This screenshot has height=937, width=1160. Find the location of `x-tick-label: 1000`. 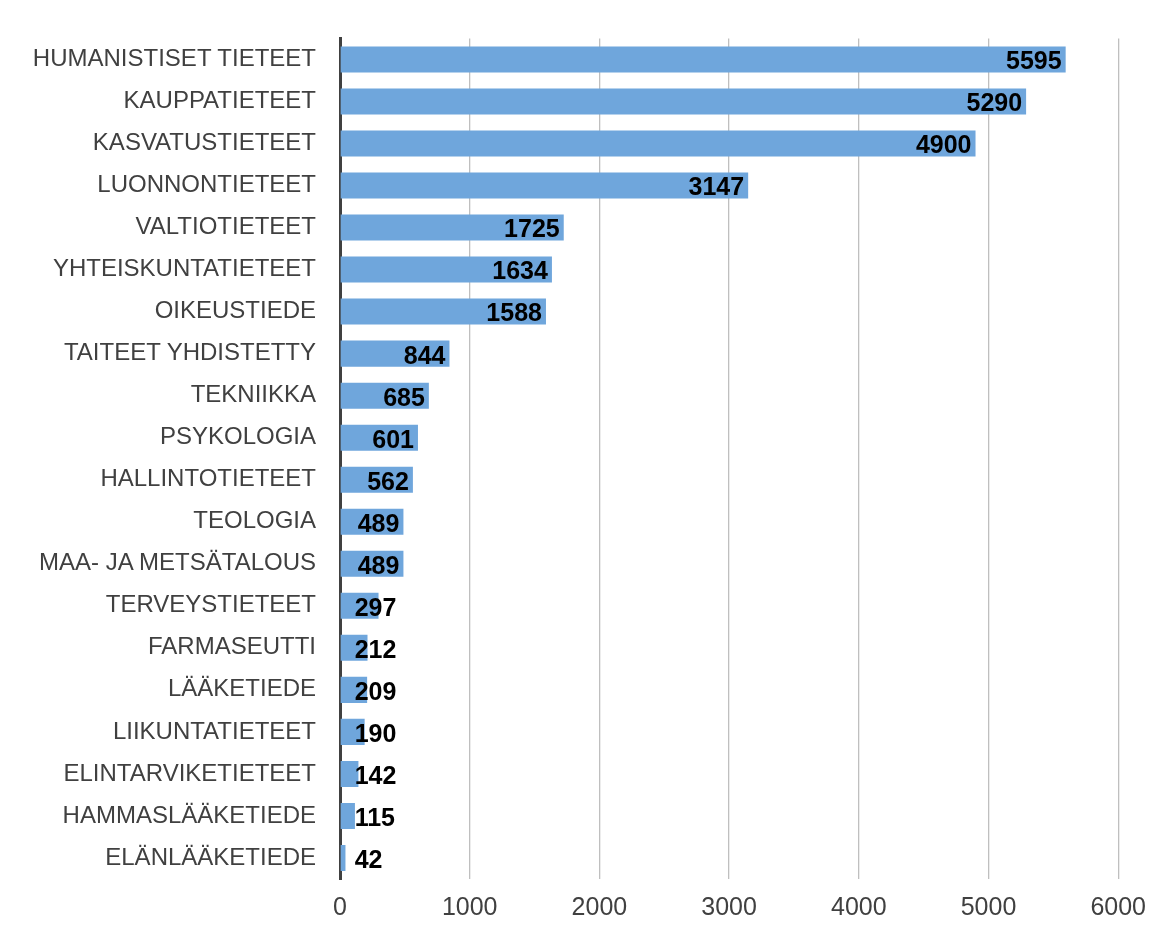

x-tick-label: 1000 is located at coordinates (469, 905).